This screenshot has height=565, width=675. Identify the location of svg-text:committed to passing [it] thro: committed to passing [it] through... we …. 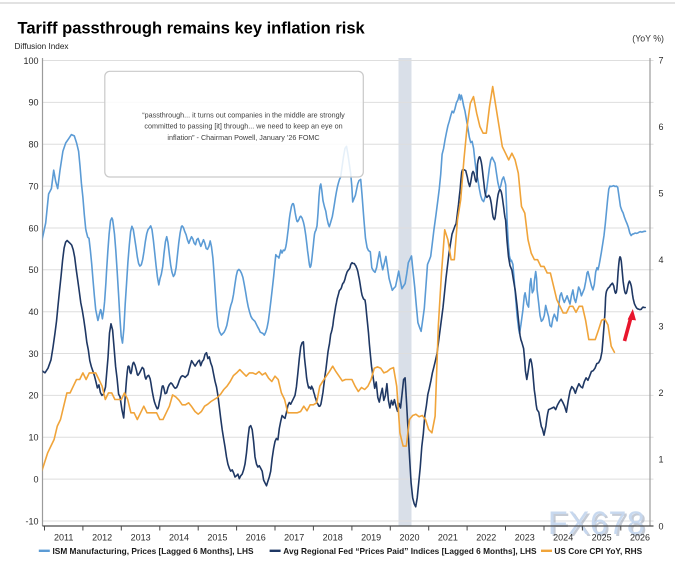
(243, 126).